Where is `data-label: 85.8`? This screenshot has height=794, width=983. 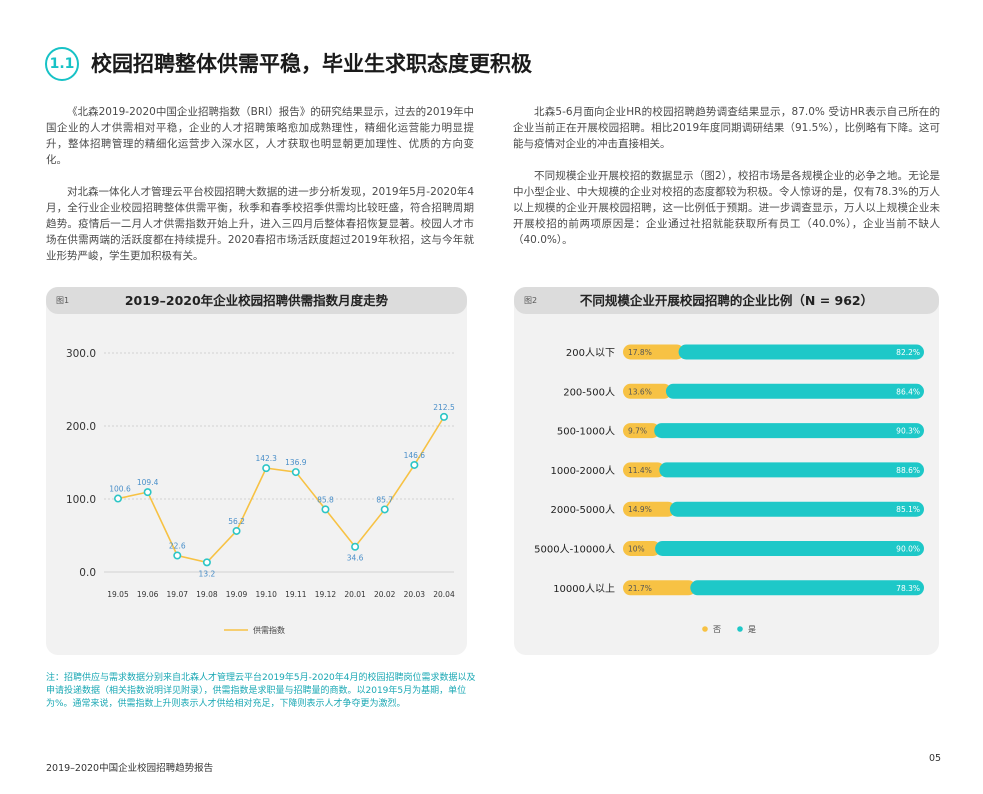
data-label: 85.8 is located at coordinates (325, 499).